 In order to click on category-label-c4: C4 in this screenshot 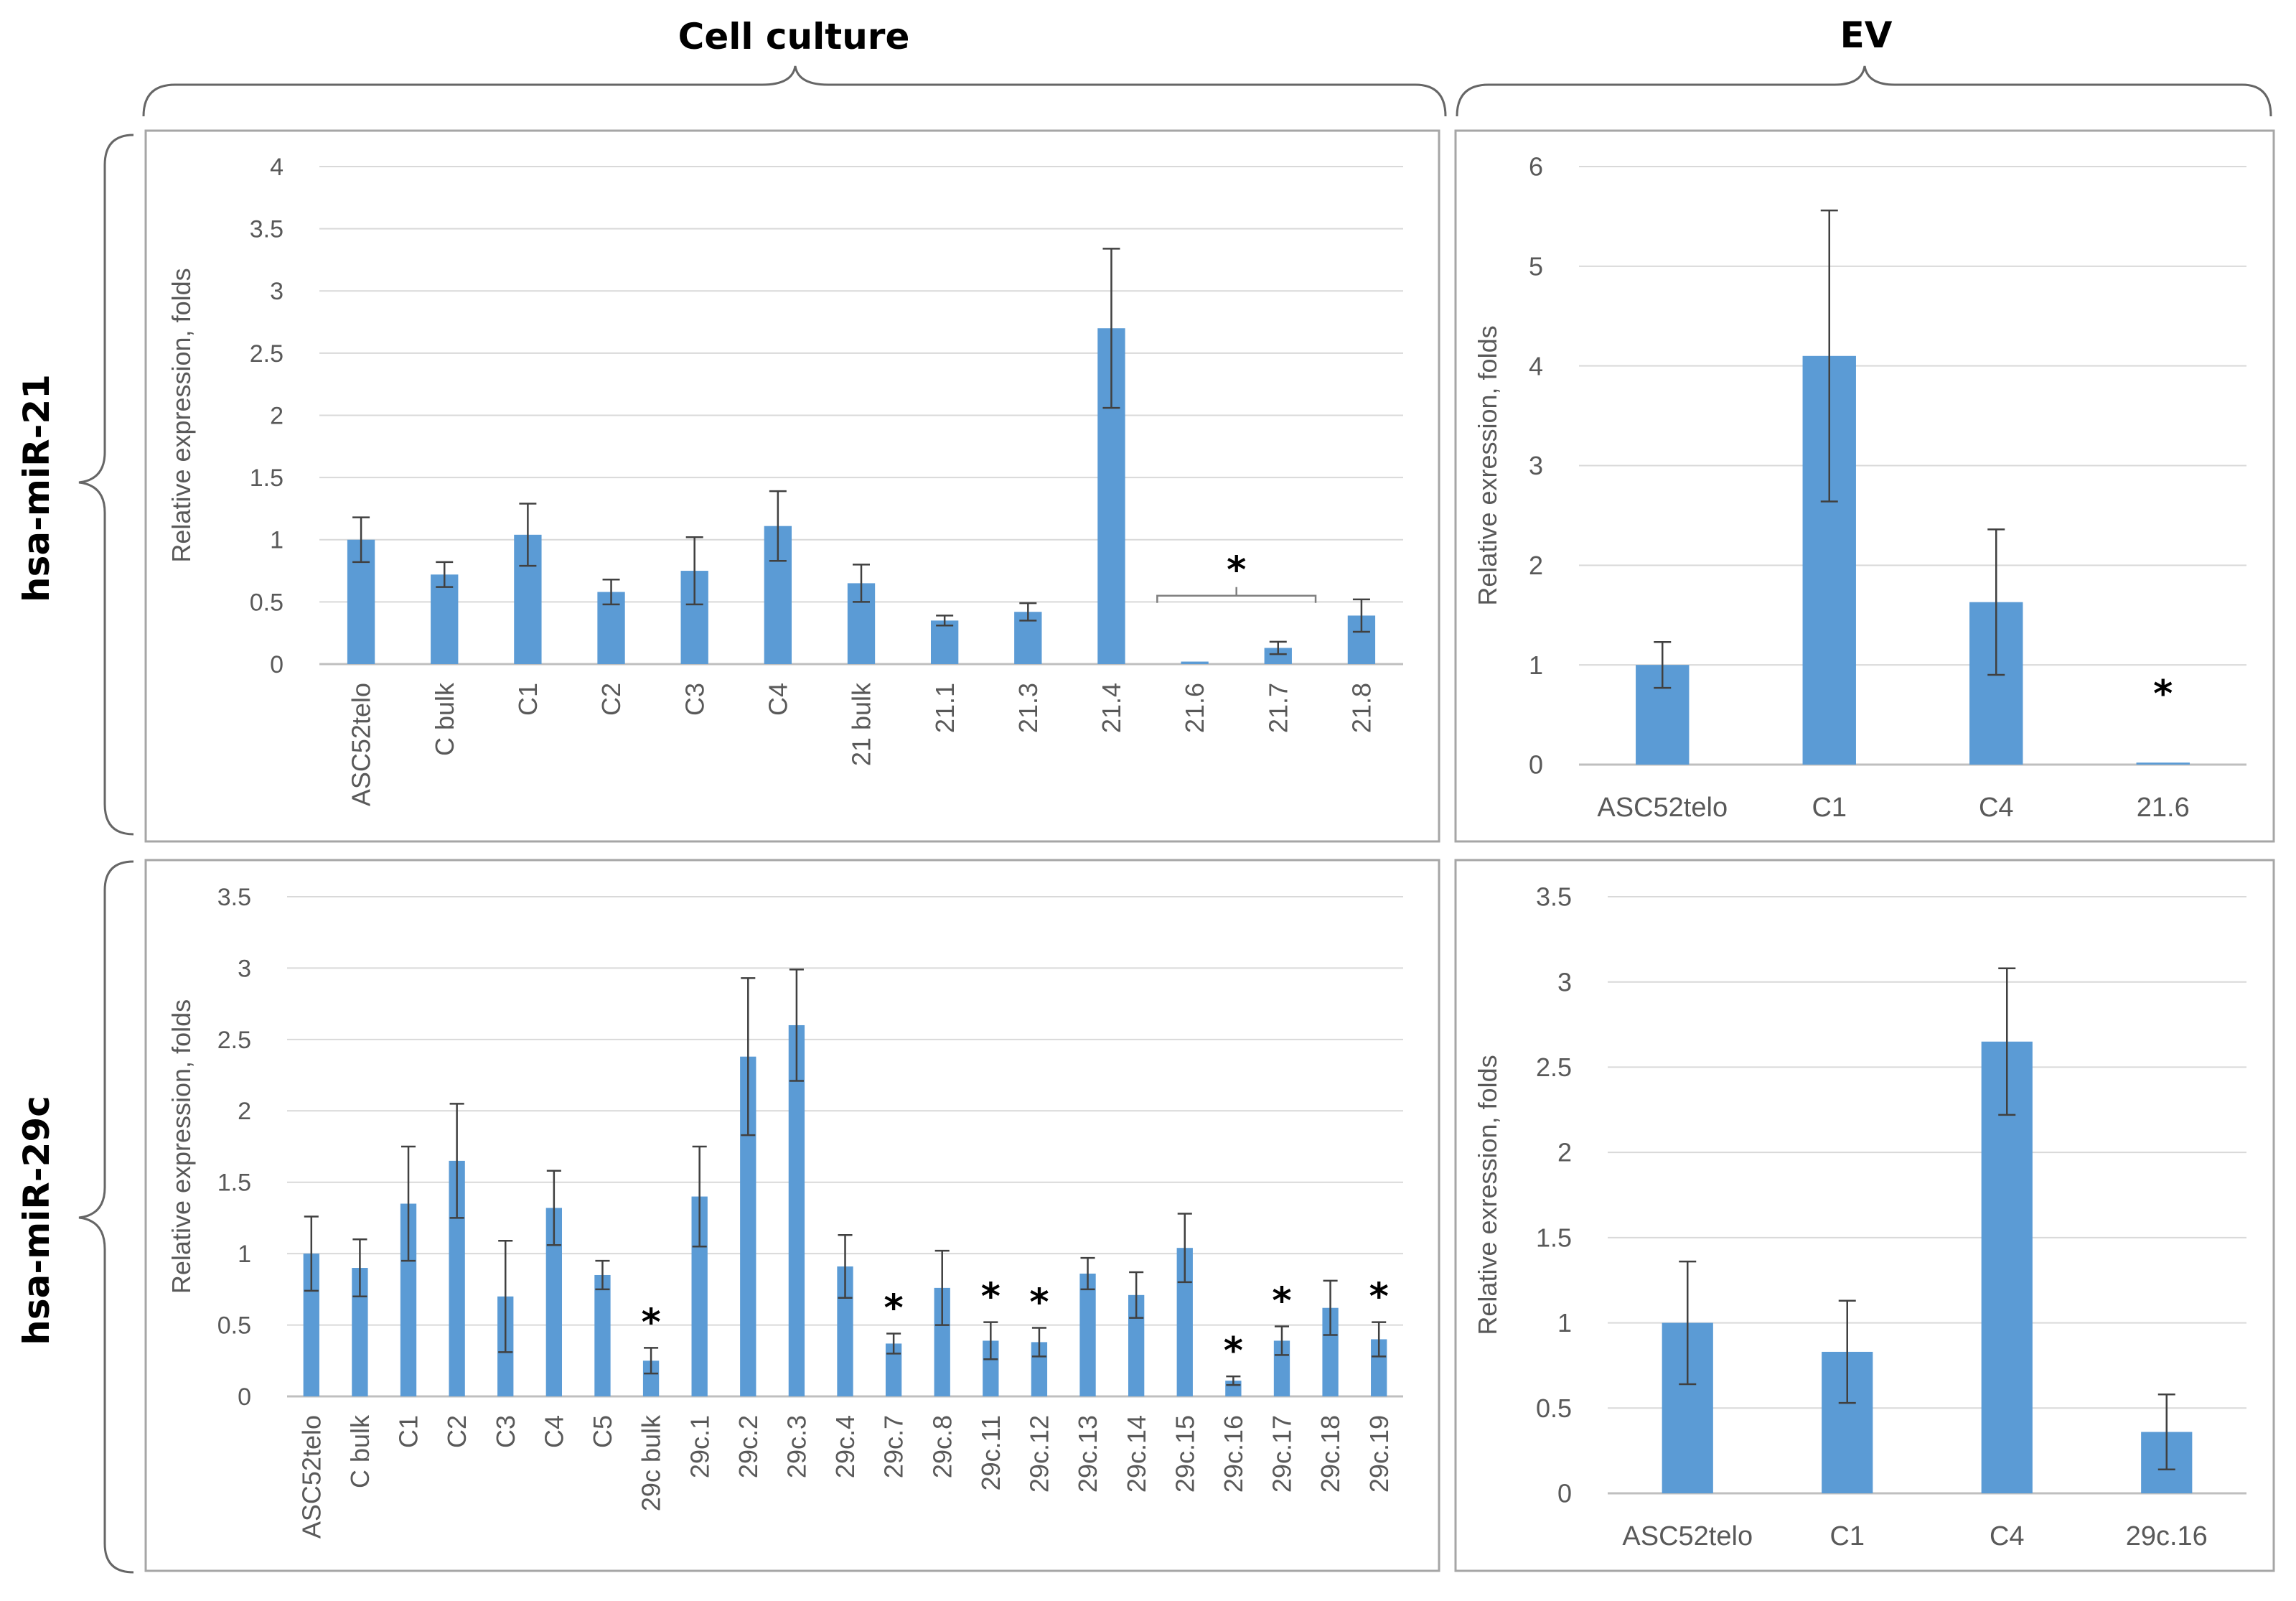, I will do `click(553, 1431)`.